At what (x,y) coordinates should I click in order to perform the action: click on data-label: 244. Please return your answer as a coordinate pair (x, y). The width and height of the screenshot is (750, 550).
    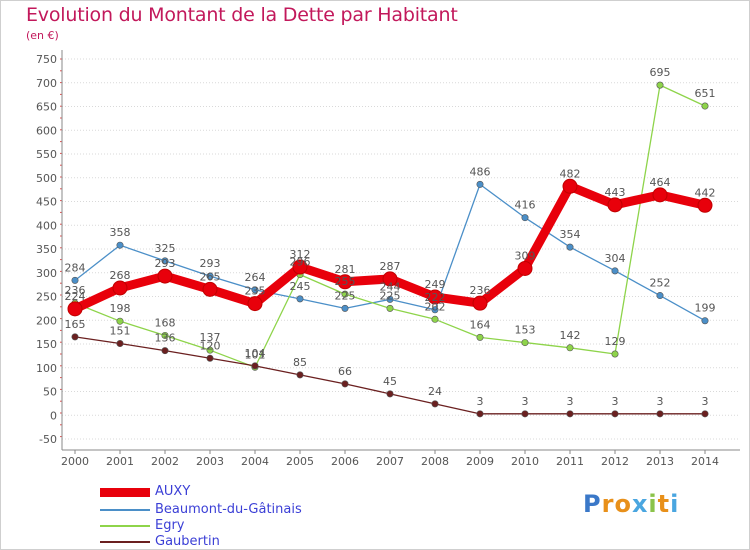
    Looking at the image, I should click on (390, 286).